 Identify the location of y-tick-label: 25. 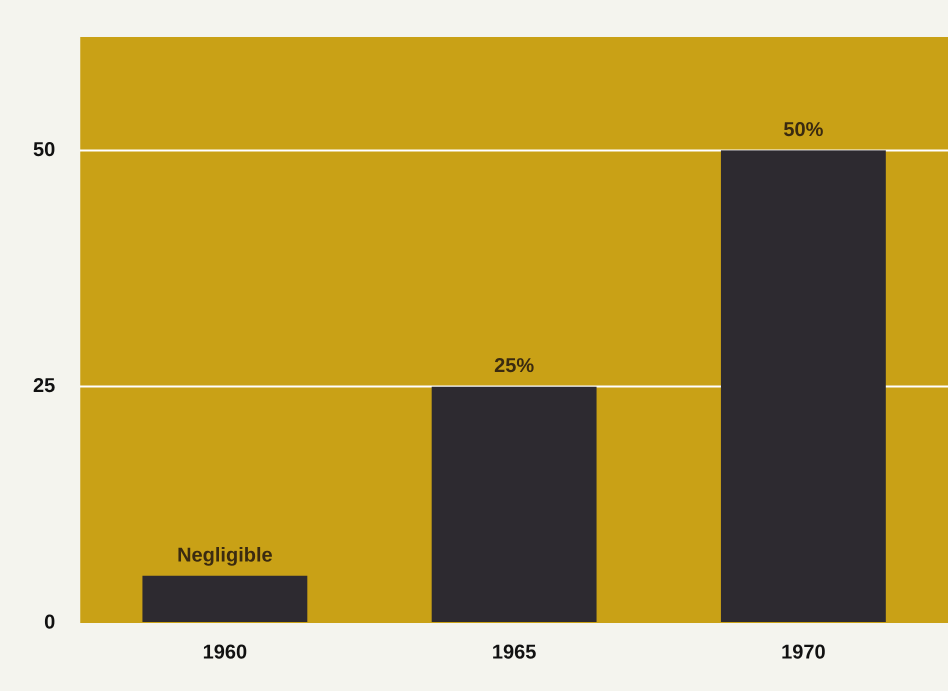
(44, 386).